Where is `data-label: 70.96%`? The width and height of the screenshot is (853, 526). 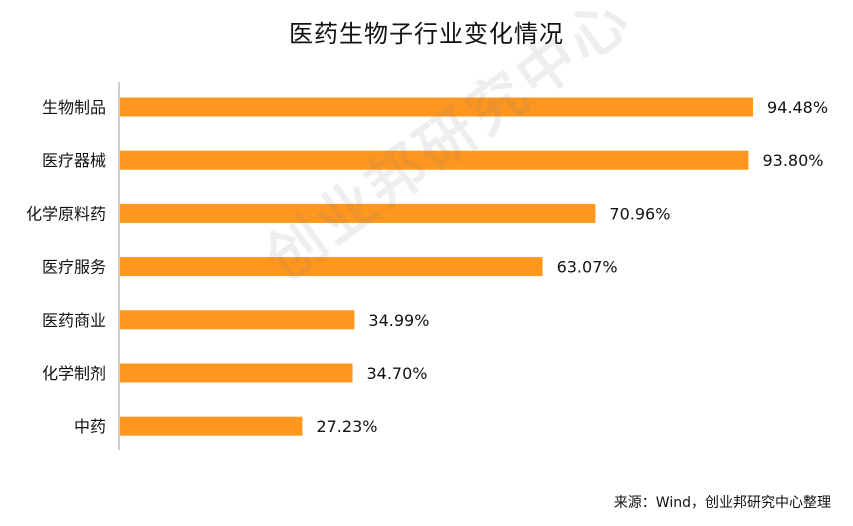
data-label: 70.96% is located at coordinates (639, 213).